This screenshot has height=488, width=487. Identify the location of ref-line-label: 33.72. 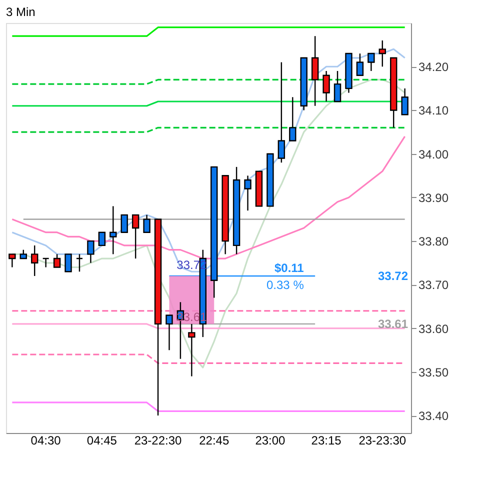
(393, 275).